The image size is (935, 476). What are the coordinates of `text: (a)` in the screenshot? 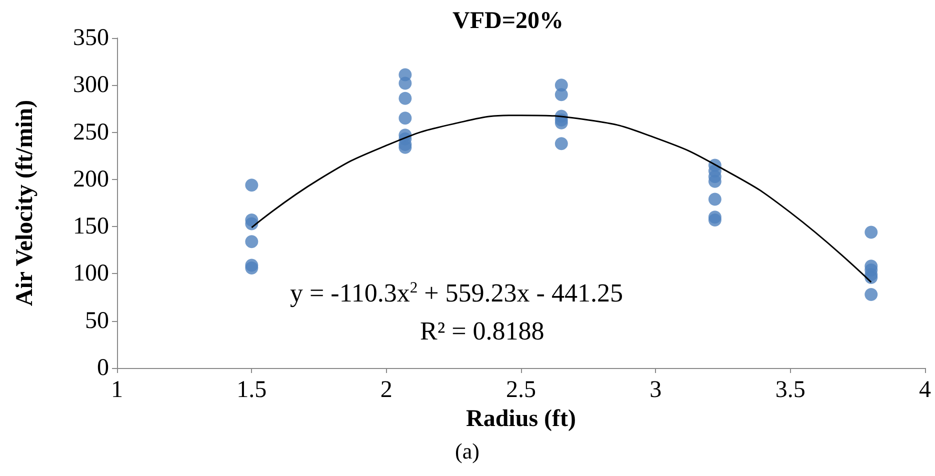 It's located at (467, 451).